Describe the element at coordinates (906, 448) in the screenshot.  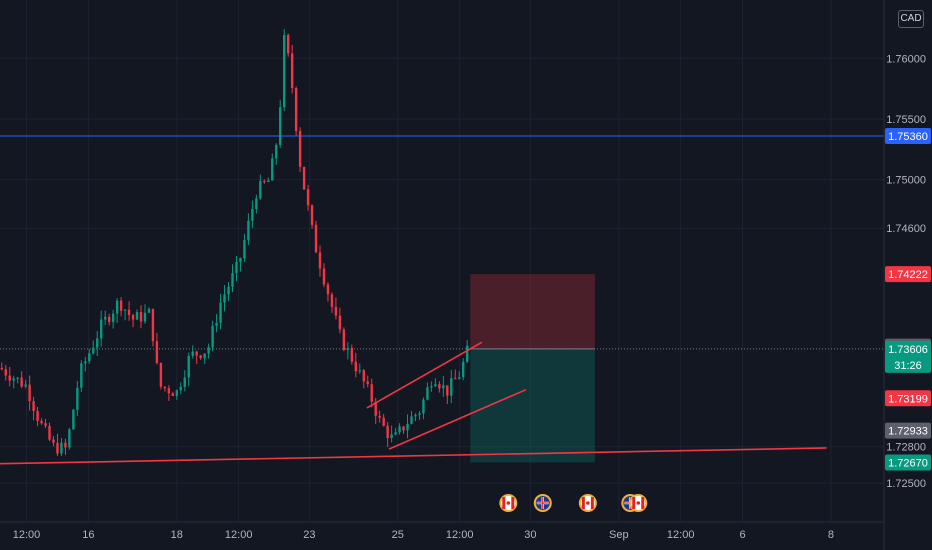
I see `price-tick-label: 1.72800` at that location.